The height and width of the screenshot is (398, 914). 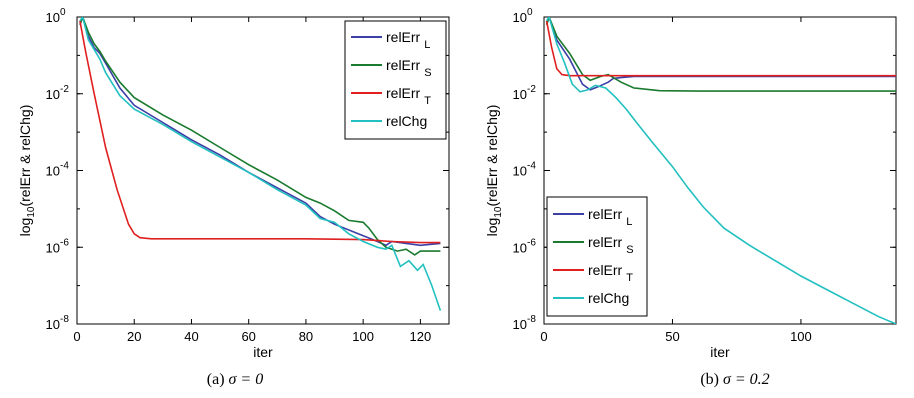 I want to click on x-tick-label: 50, so click(x=672, y=336).